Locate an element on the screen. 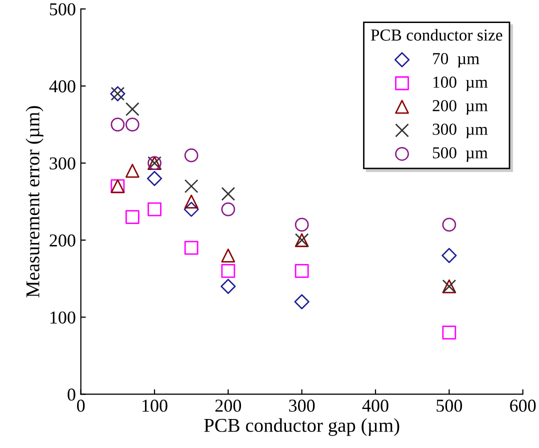  x-axis-title: PCB conductor gap (µm) is located at coordinates (302, 427).